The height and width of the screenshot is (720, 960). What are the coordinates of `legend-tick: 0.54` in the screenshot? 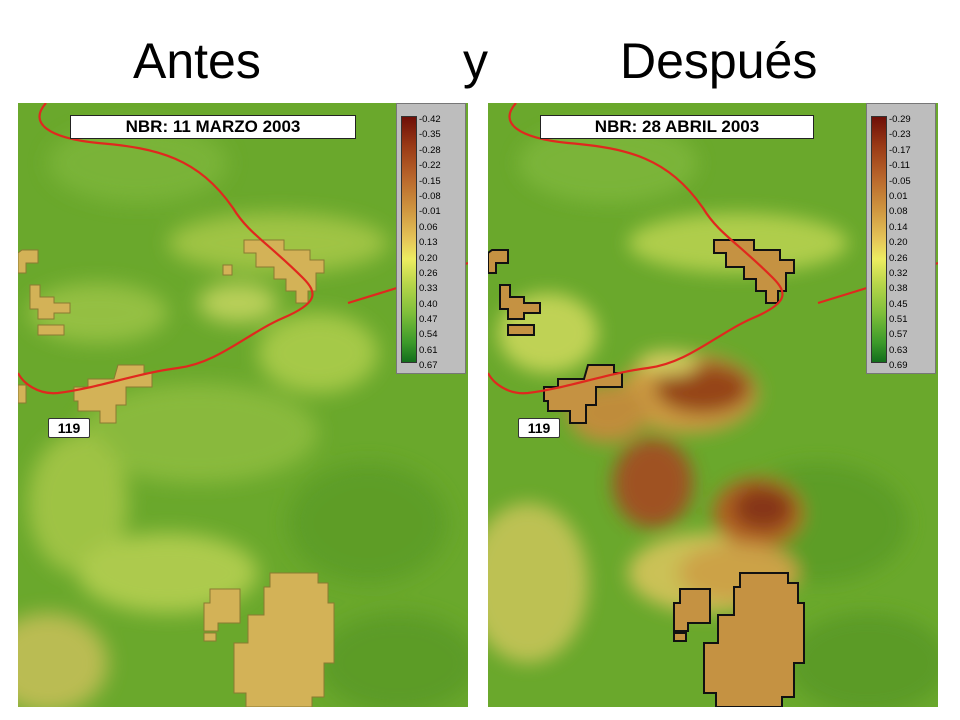 It's located at (428, 335).